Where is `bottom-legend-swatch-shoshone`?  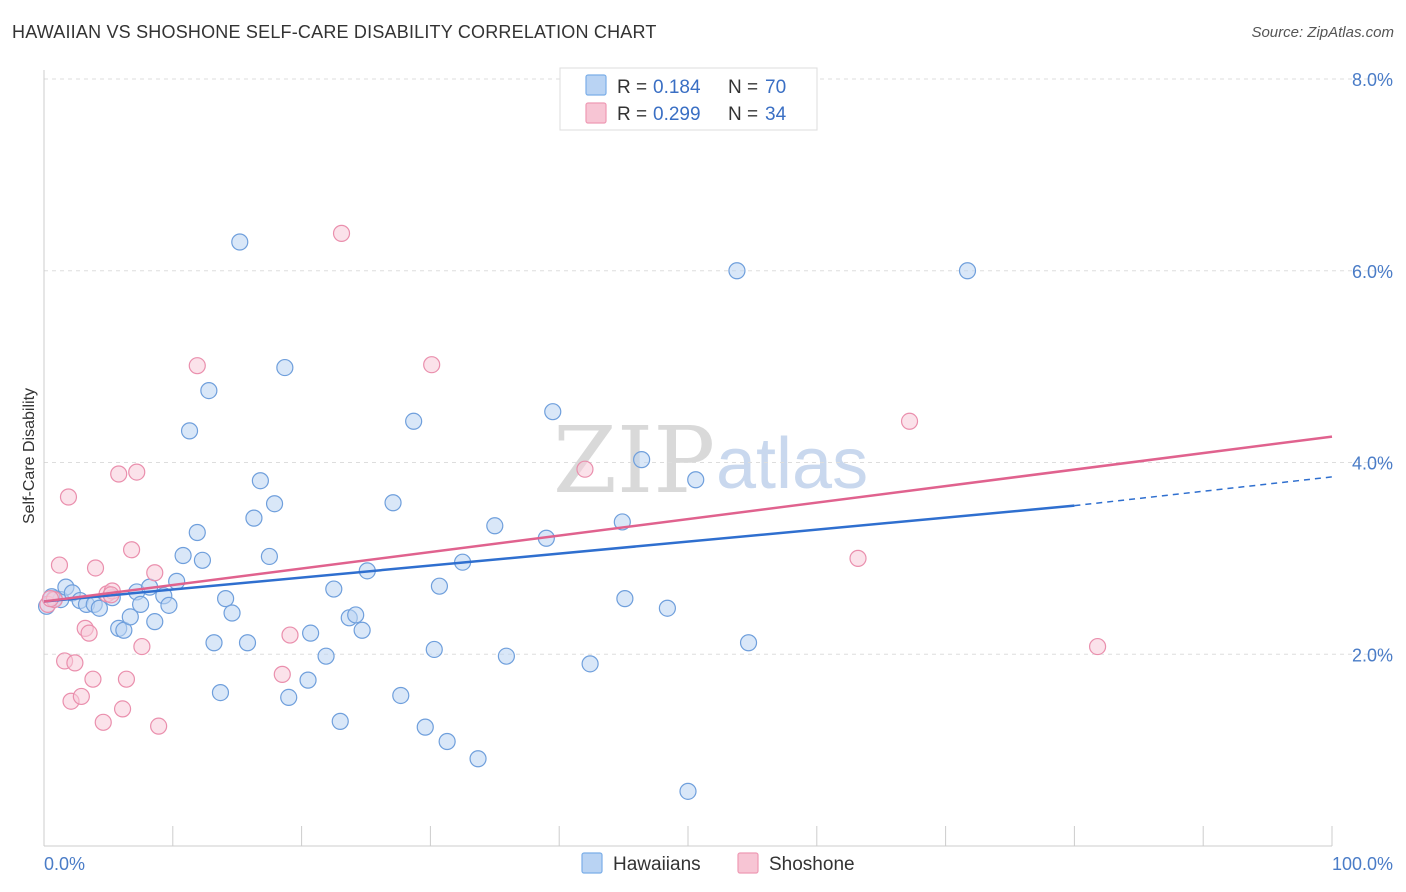 bottom-legend-swatch-shoshone is located at coordinates (748, 863).